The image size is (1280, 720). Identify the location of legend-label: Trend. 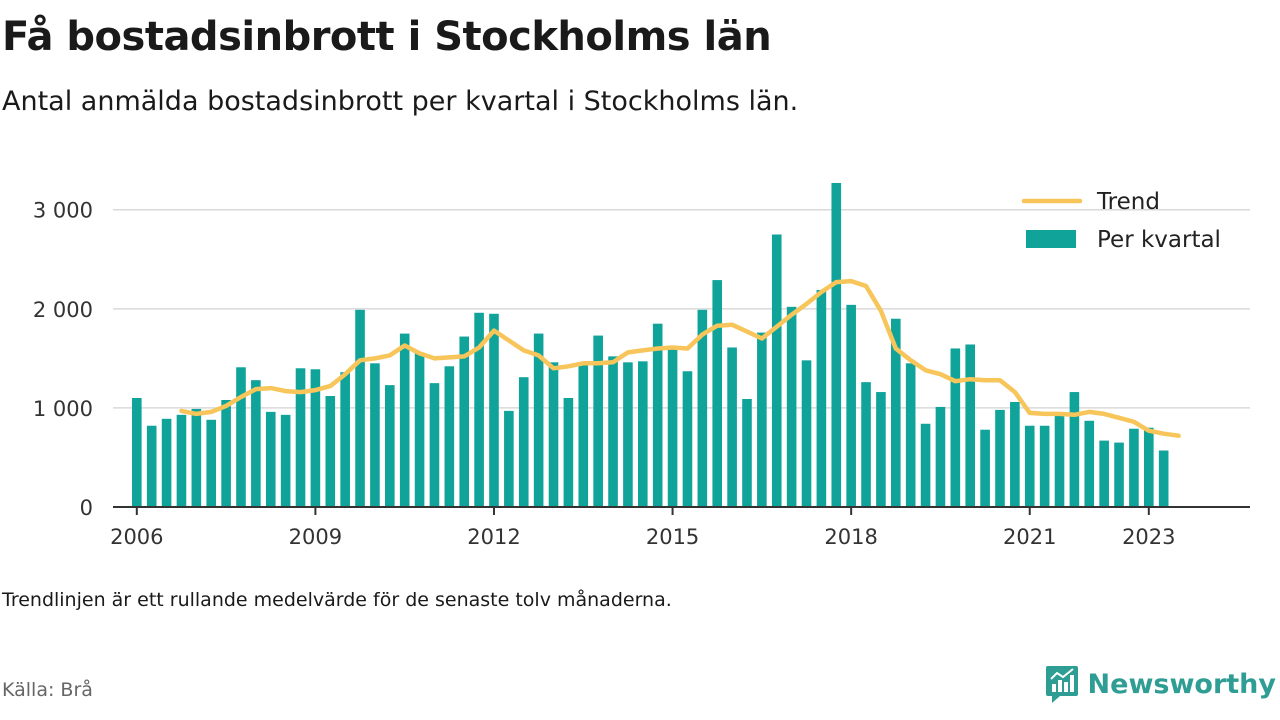
(1128, 202).